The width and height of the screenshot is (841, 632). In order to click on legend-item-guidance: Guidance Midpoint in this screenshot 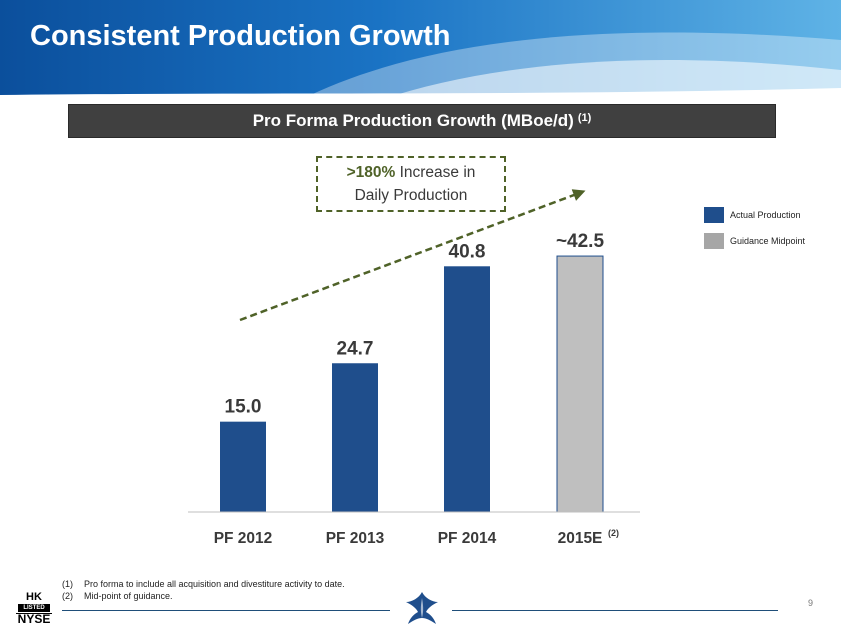, I will do `click(754, 241)`.